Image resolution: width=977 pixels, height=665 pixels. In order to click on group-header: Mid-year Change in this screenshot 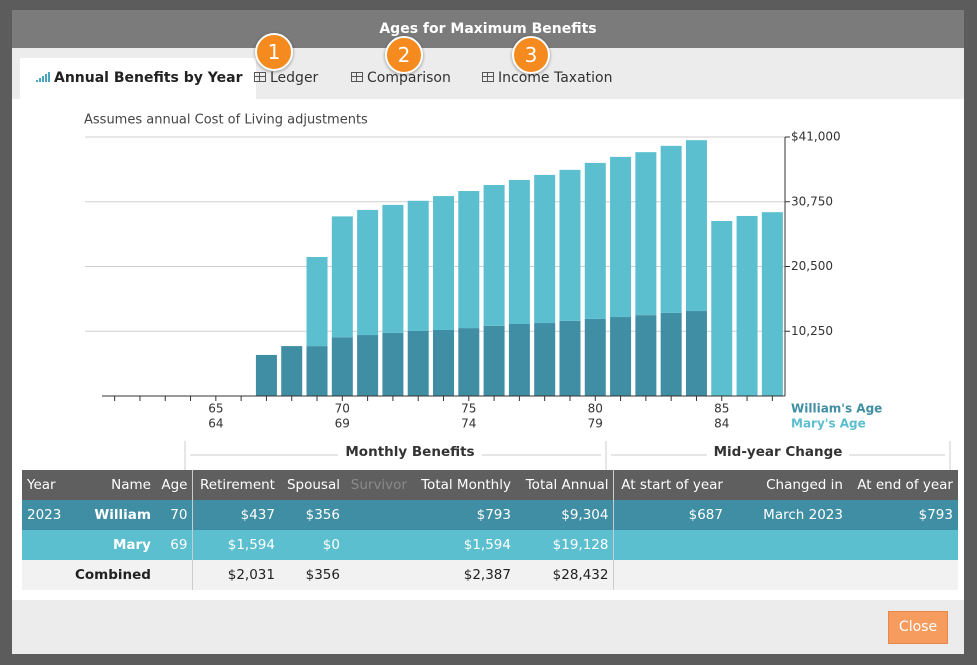, I will do `click(778, 452)`.